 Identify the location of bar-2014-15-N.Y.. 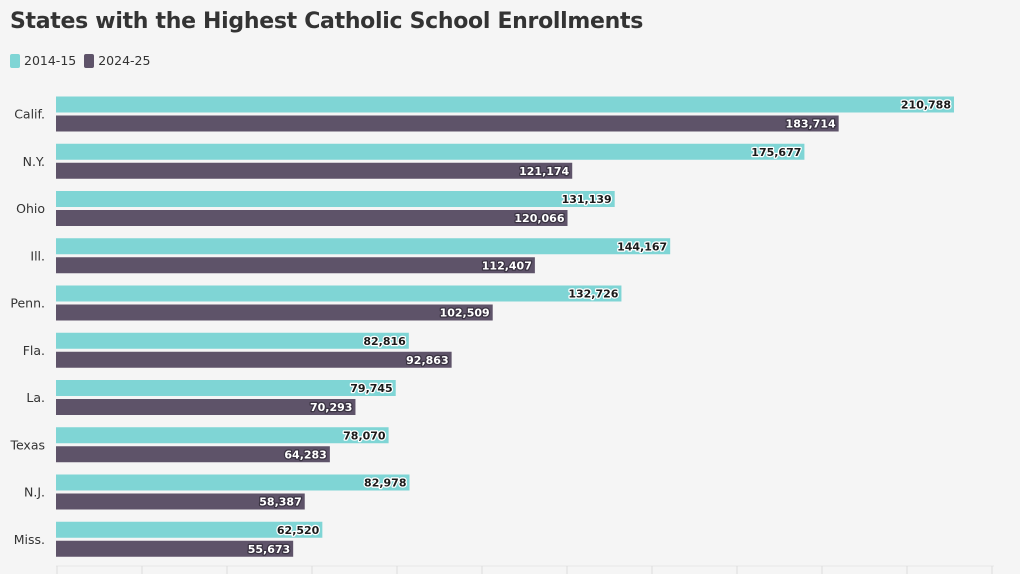
(430, 151).